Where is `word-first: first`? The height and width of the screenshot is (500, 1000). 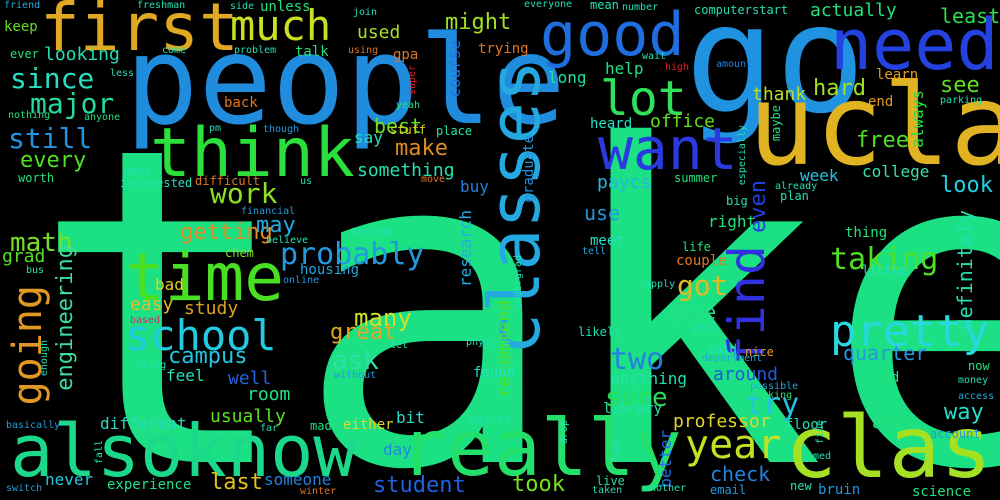 word-first: first is located at coordinates (139, 33).